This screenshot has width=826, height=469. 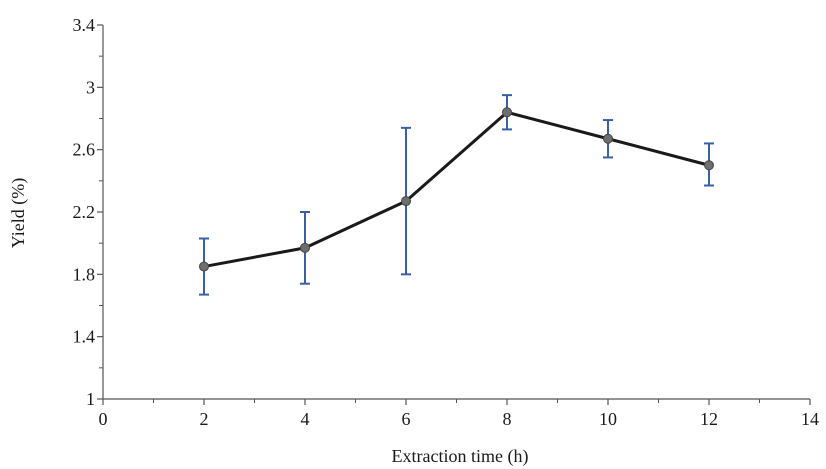 What do you see at coordinates (103, 419) in the screenshot?
I see `x-tick-label: 0` at bounding box center [103, 419].